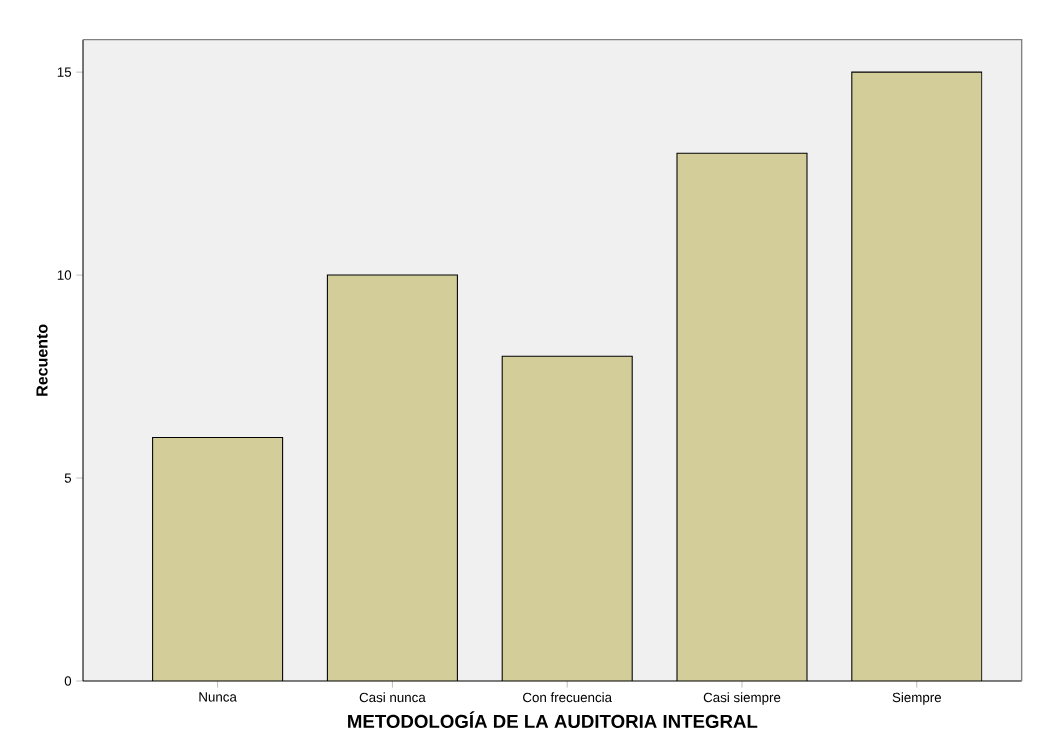  What do you see at coordinates (917, 698) in the screenshot?
I see `x-tick-label: Siempre` at bounding box center [917, 698].